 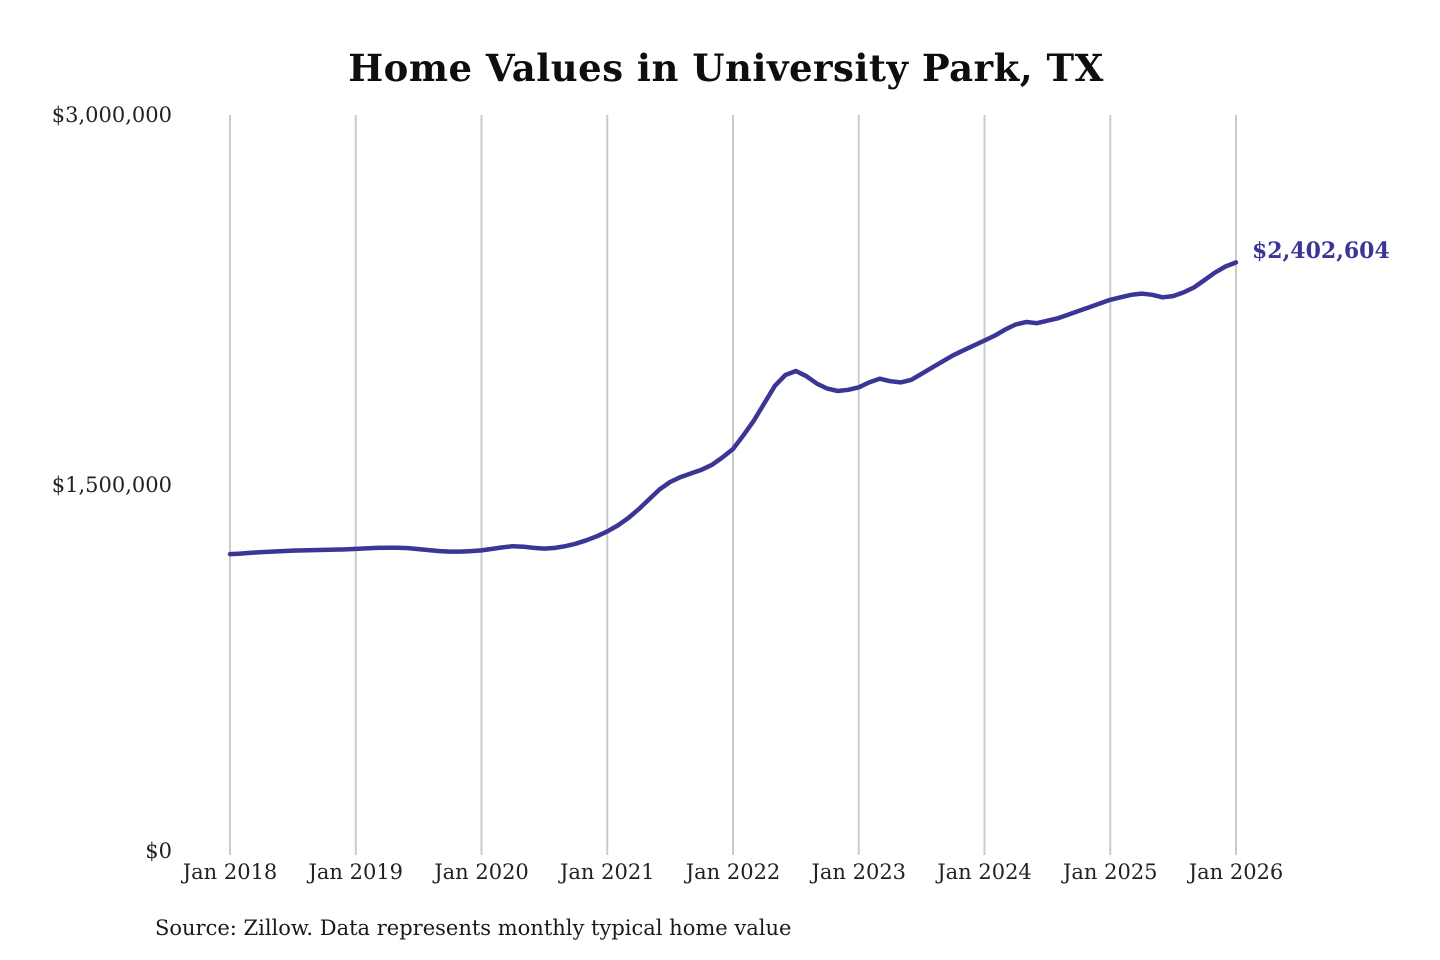 I want to click on x-axis-tick-label: Jan 2020, so click(x=481, y=872).